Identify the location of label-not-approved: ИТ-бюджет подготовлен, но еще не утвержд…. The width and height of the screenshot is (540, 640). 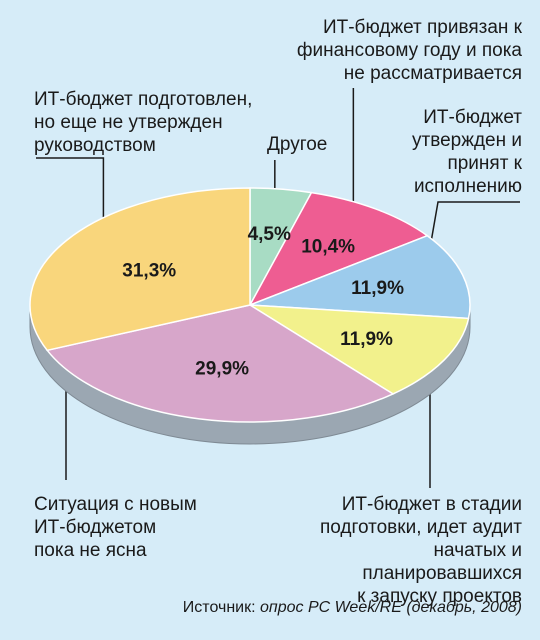
(143, 122).